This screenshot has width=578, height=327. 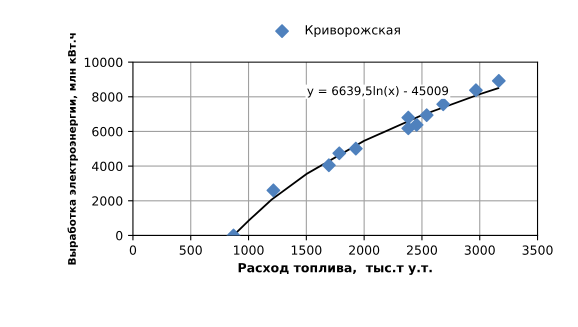 I want to click on x-tick-label: 500, so click(x=191, y=250).